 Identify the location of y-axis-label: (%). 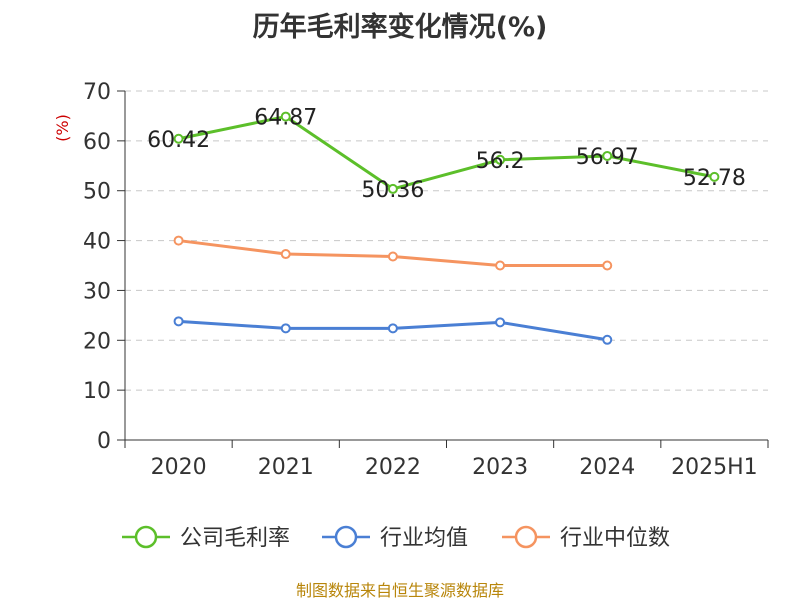
(62, 128).